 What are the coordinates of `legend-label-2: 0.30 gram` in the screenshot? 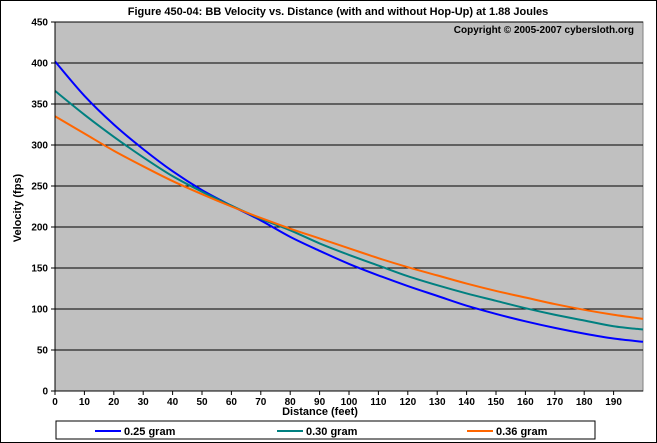 It's located at (332, 432).